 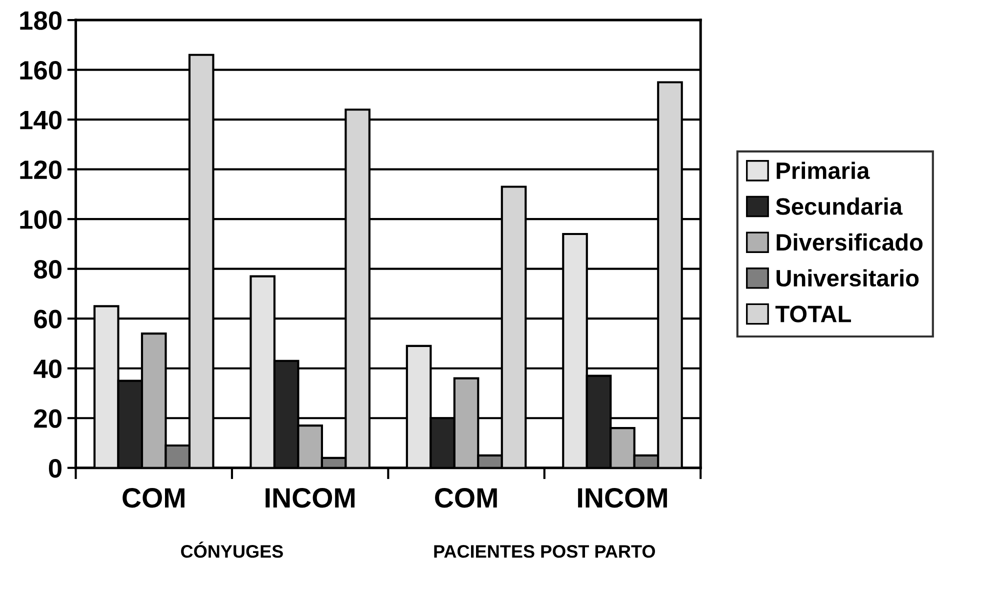 What do you see at coordinates (55, 468) in the screenshot?
I see `y-tick-label: 0` at bounding box center [55, 468].